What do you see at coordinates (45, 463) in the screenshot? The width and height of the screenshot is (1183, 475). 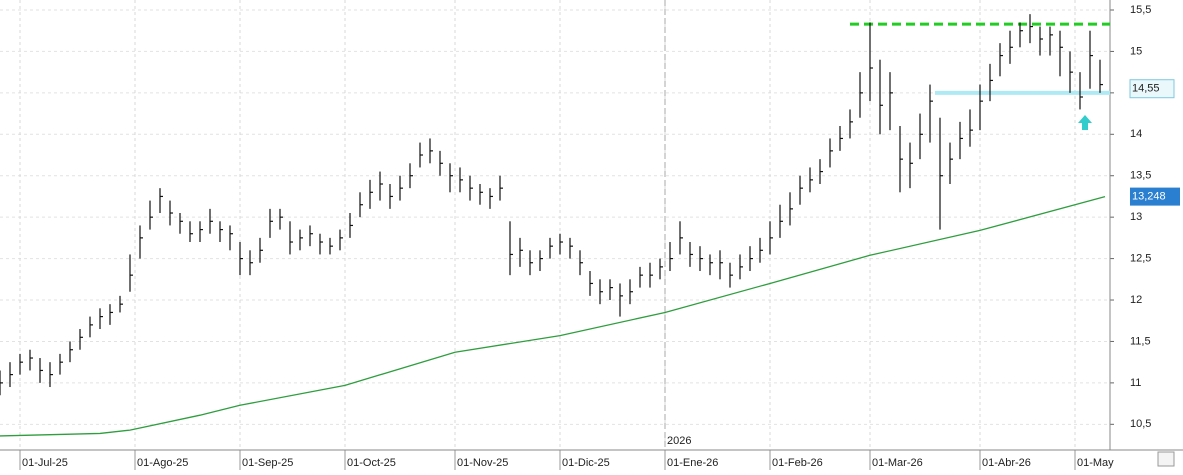 I see `x-tick-label: 01-Jul-25` at bounding box center [45, 463].